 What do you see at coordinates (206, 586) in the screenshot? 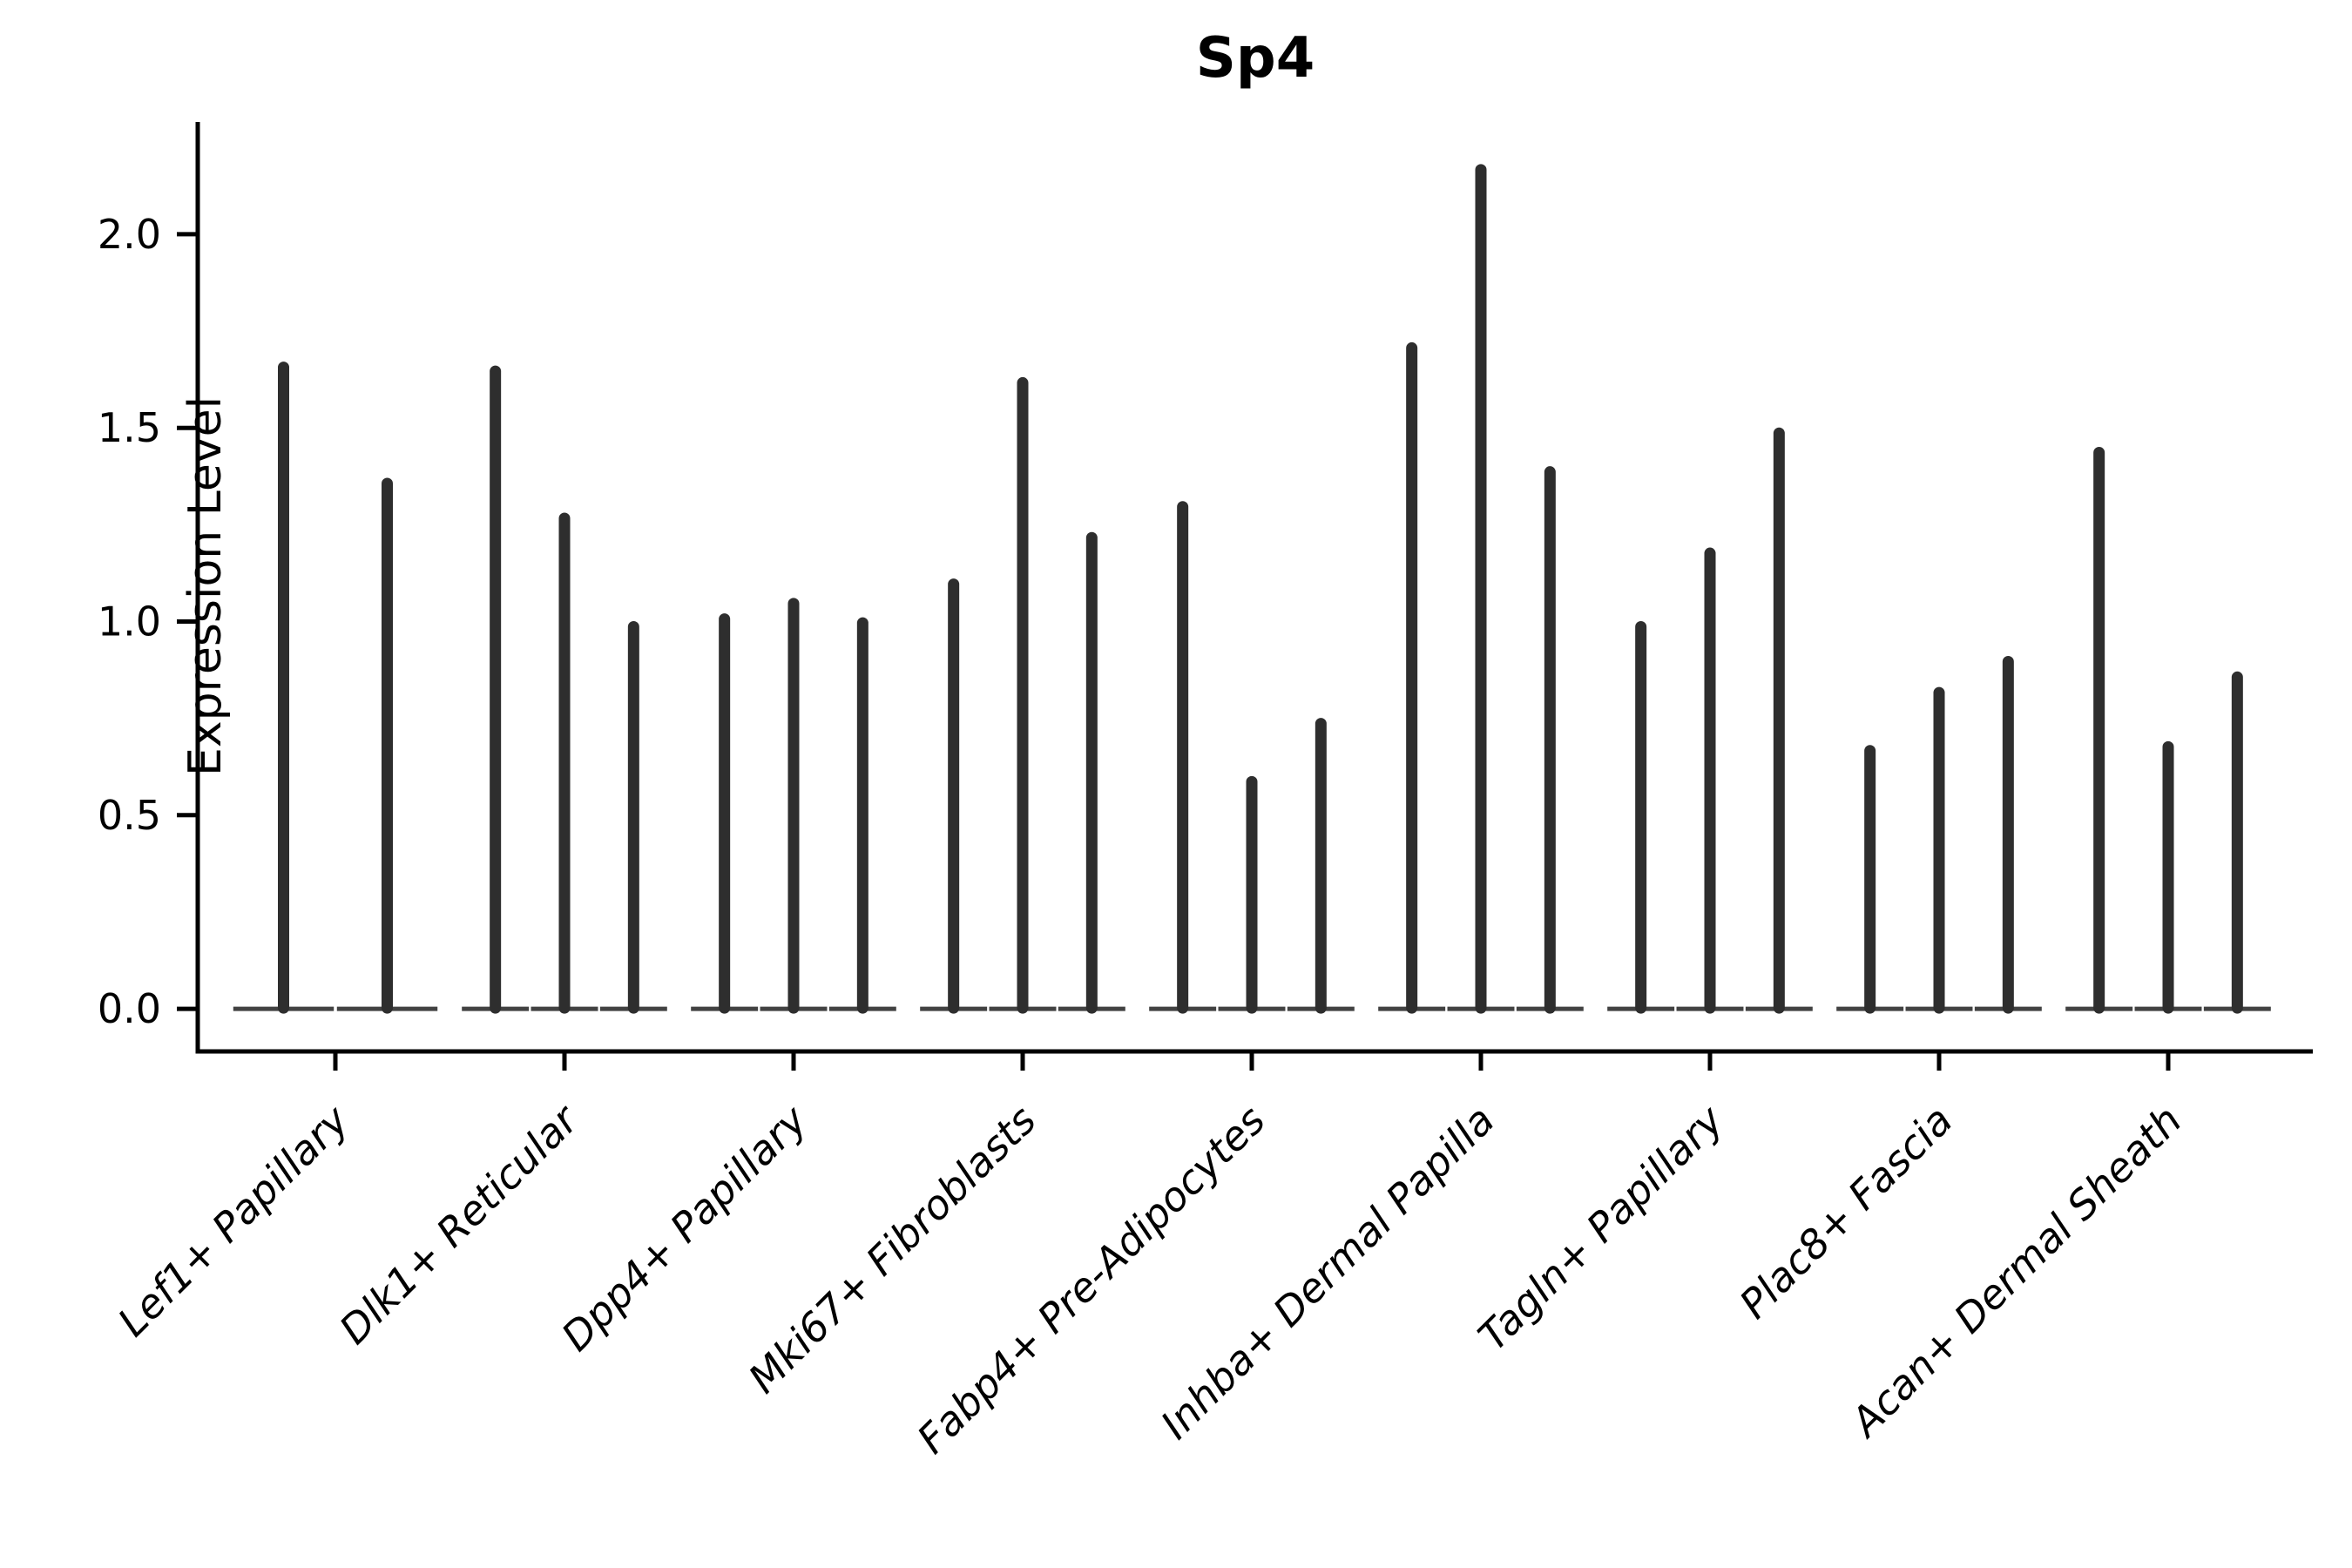
I see `y-axis-label: Expression Level` at bounding box center [206, 586].